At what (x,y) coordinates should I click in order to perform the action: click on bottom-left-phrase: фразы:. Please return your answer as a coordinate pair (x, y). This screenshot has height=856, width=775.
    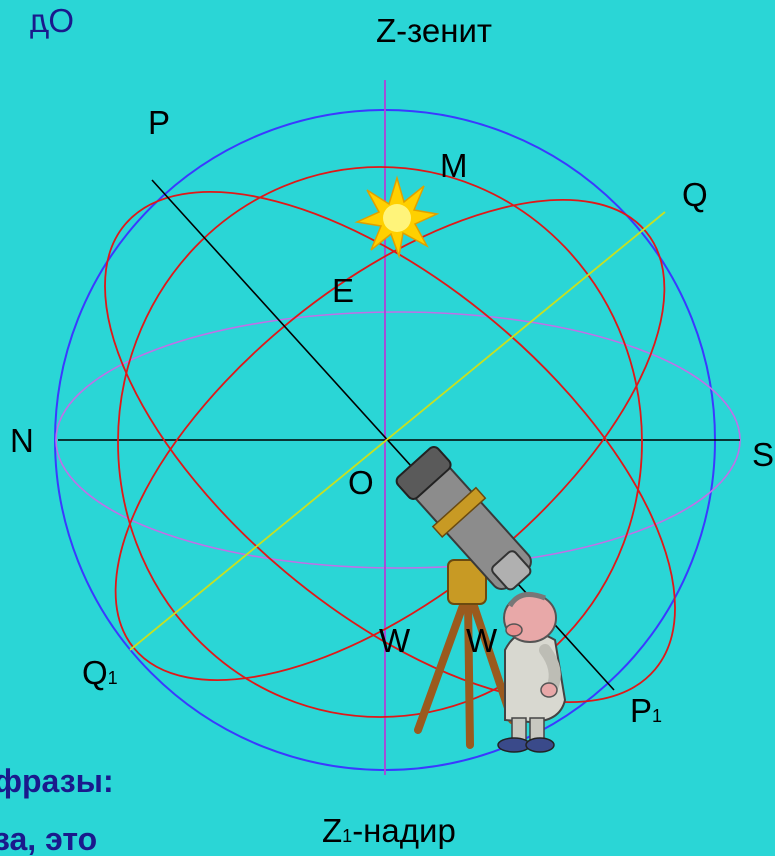
    Looking at the image, I should click on (57, 781).